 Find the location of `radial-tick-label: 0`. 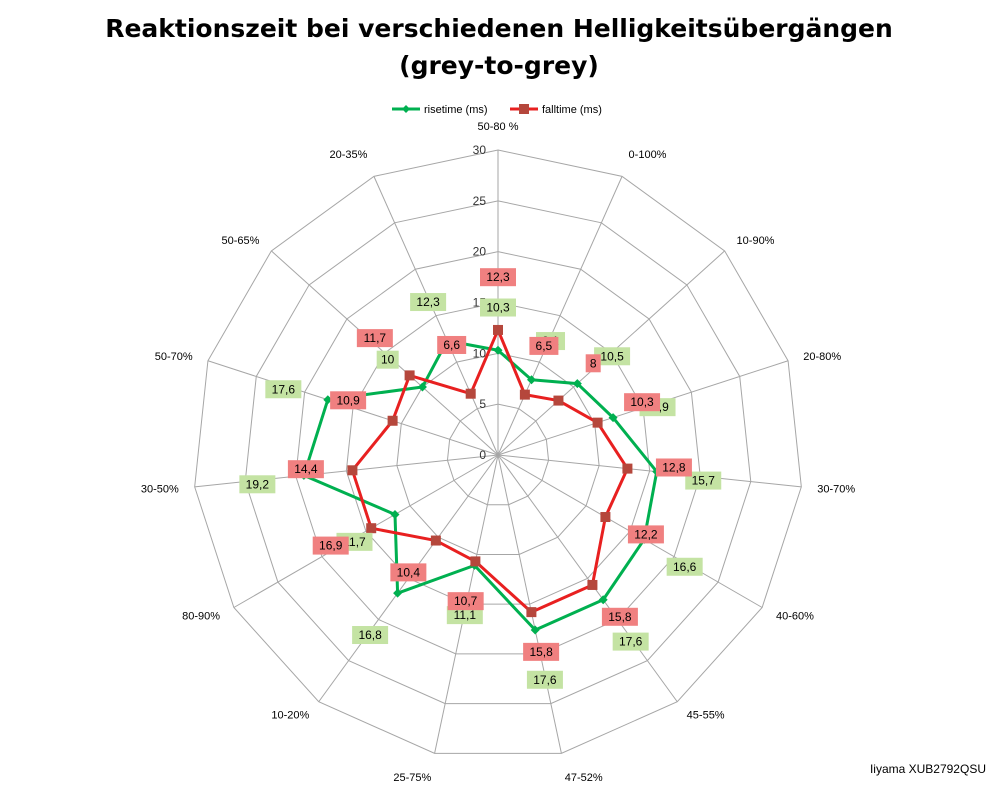

radial-tick-label: 0 is located at coordinates (482, 455).